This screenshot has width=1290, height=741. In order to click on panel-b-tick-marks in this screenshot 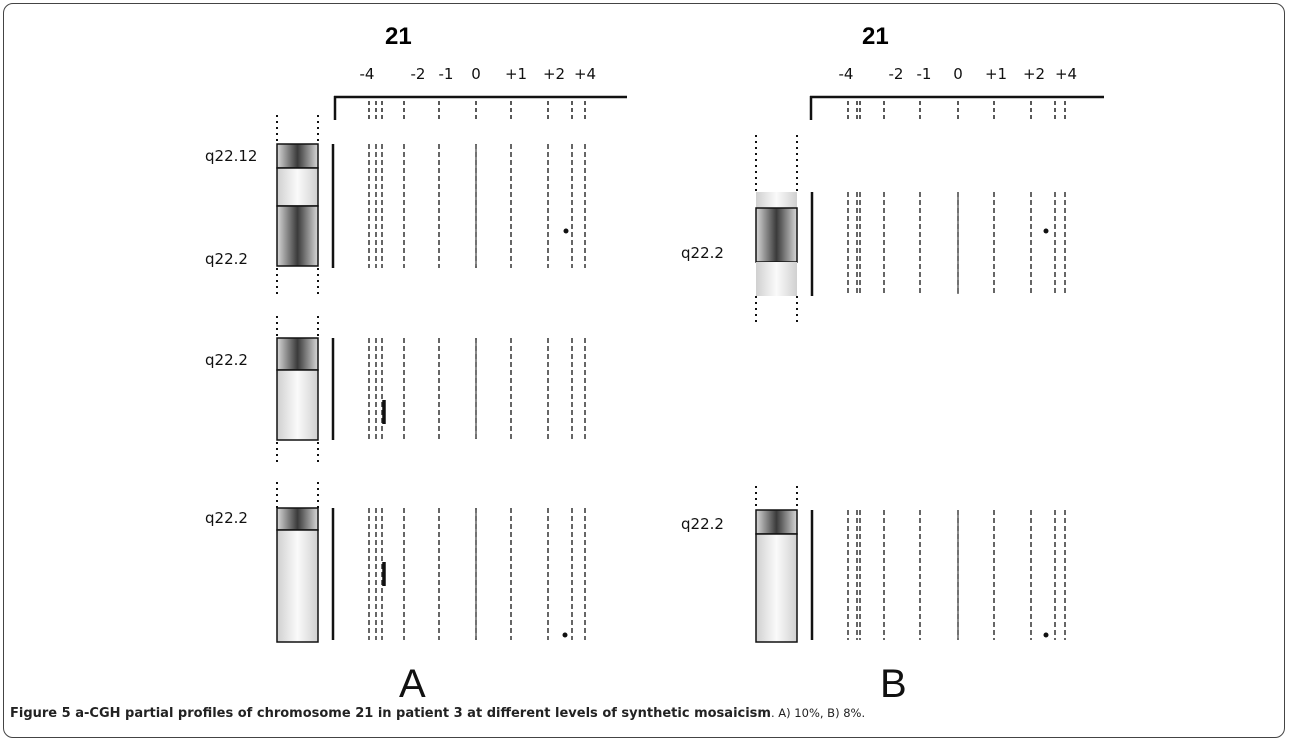, I will do `click(956, 110)`.